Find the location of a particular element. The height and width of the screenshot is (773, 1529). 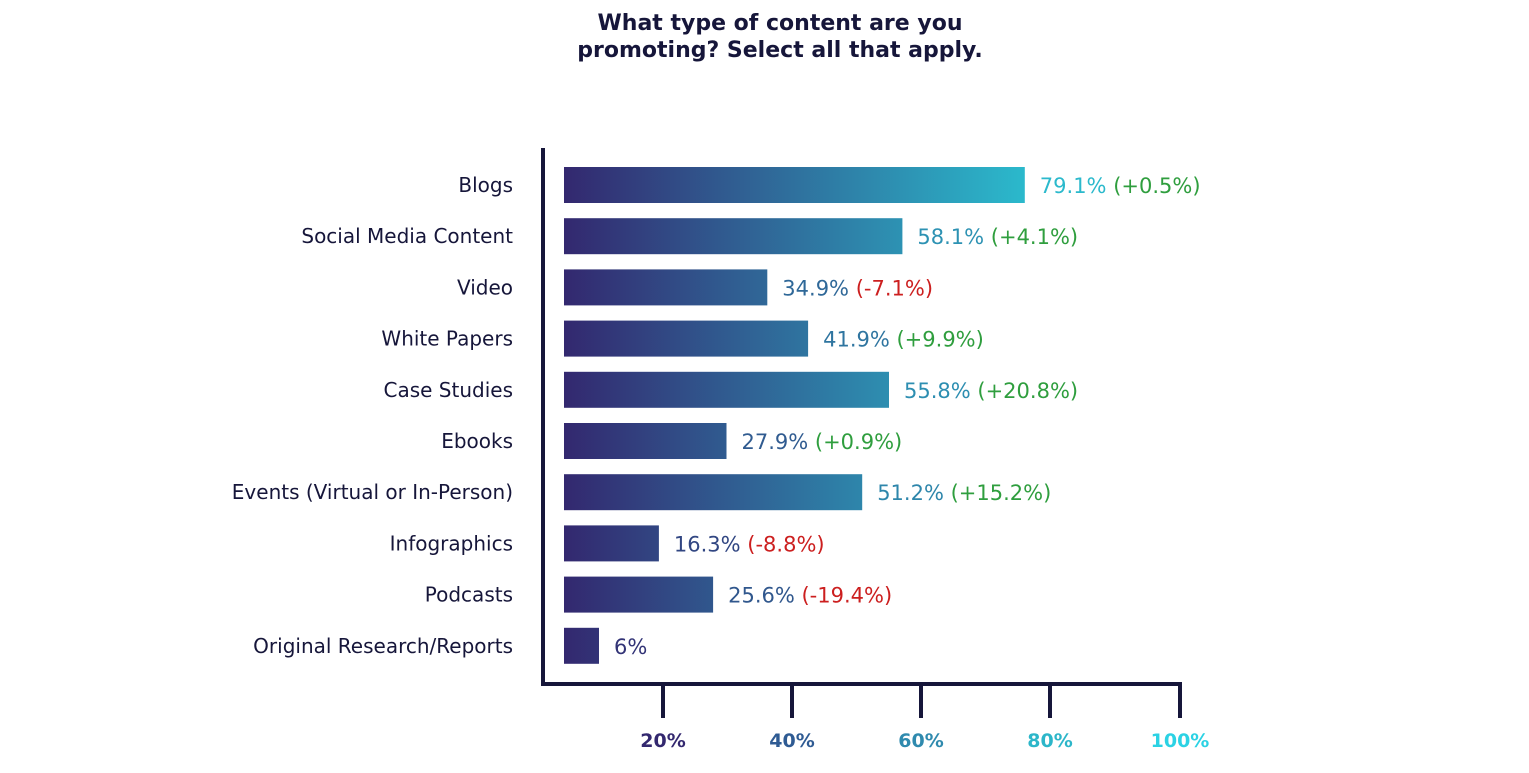

value-label-3: 41.9% (+9.9%) is located at coordinates (903, 340).